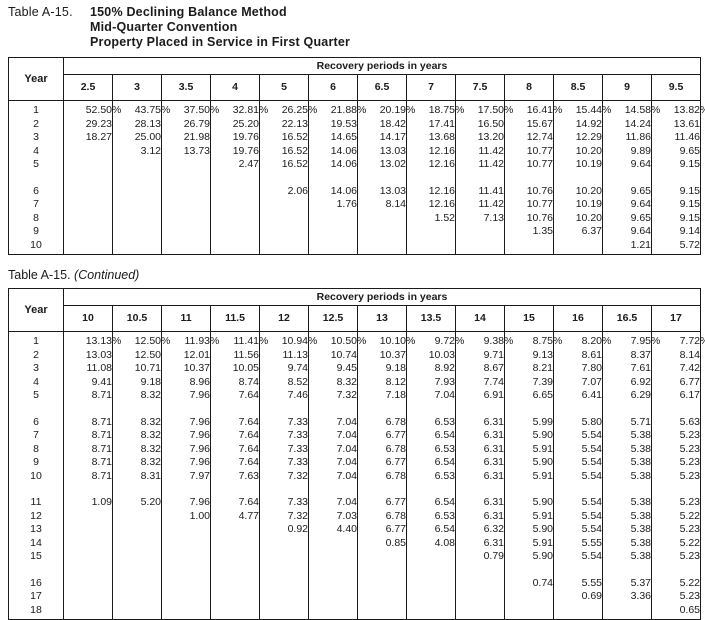 Image resolution: width=705 pixels, height=620 pixels. I want to click on rate-cell: 8.31, so click(137, 476).